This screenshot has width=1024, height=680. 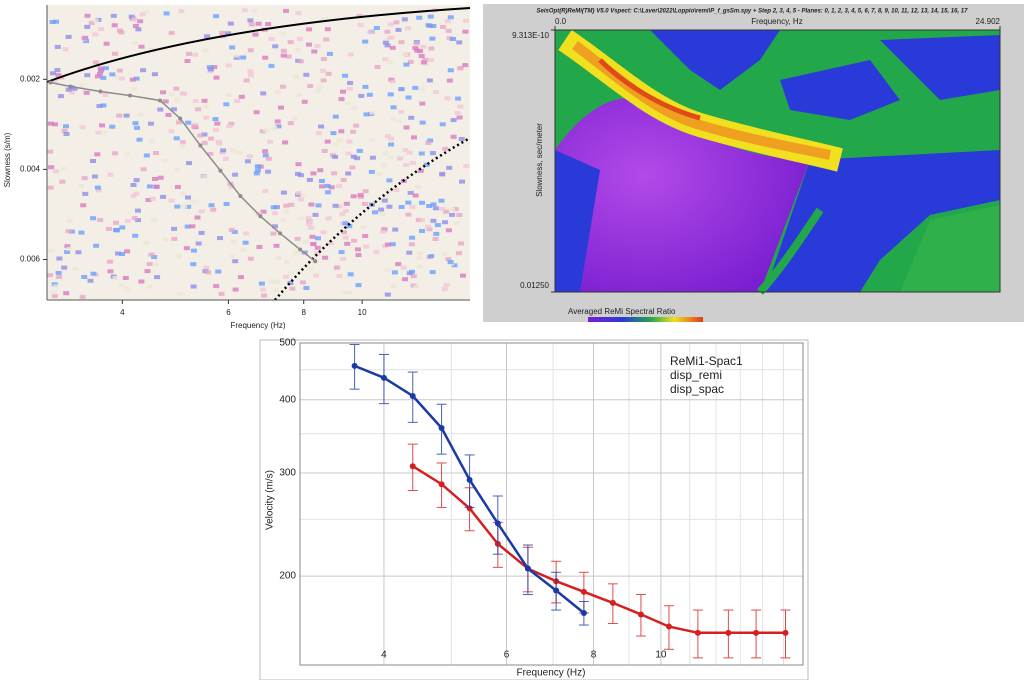 I want to click on x-axis-title: Frequency (Hz), so click(x=257, y=325).